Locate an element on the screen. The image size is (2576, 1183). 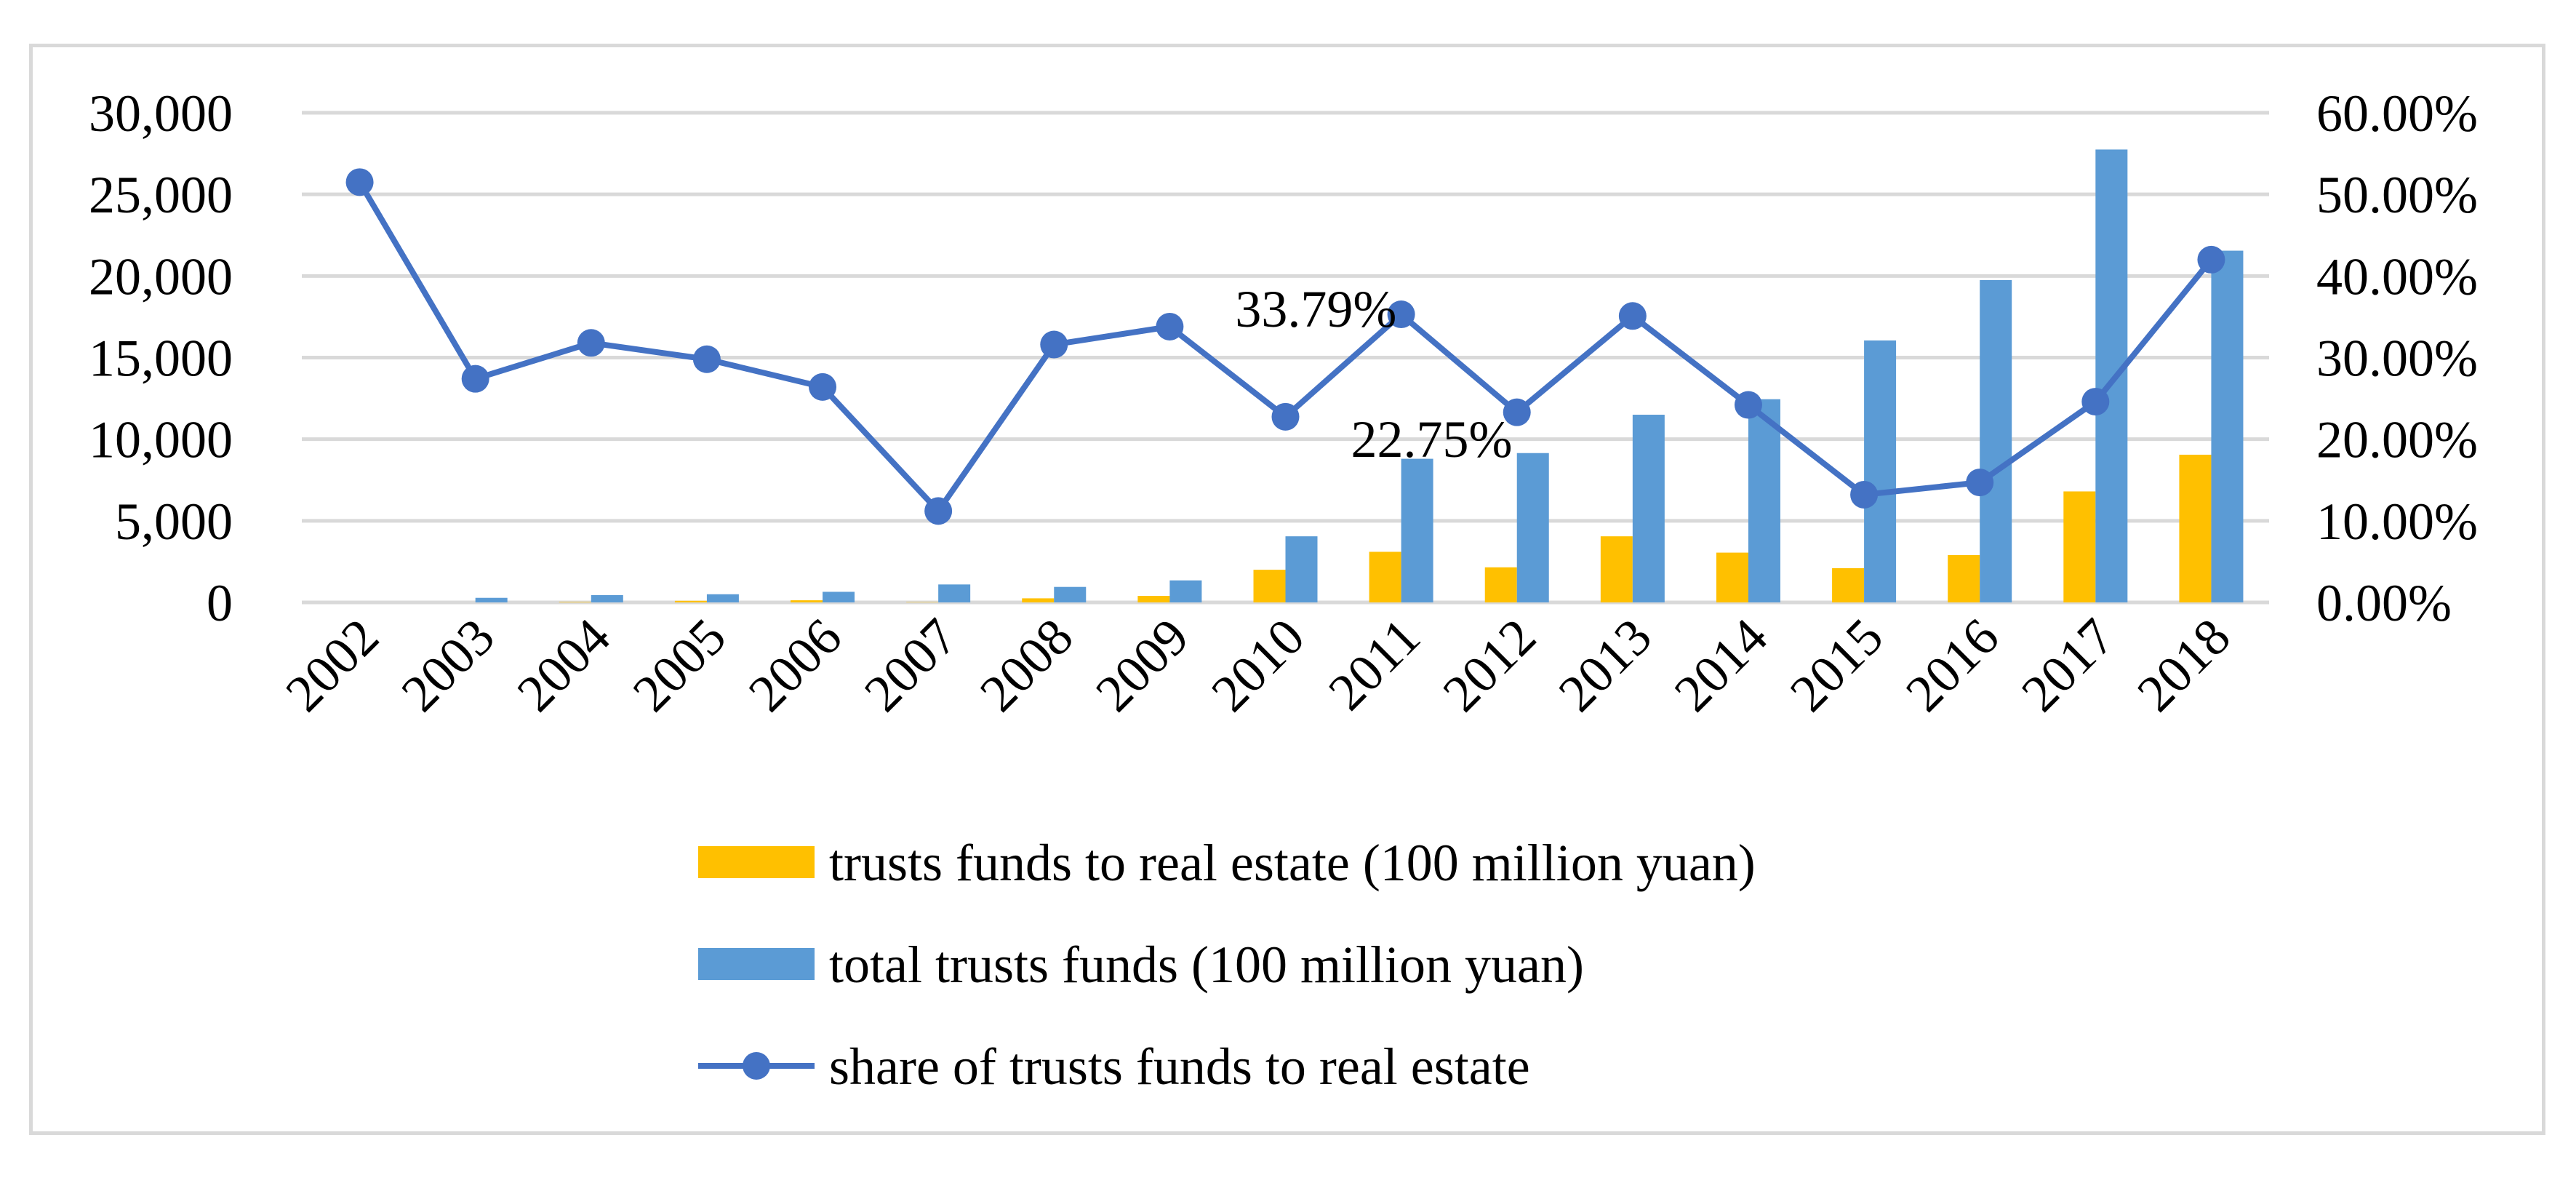
legend-item: share of trusts funds to real estate is located at coordinates (1114, 1067).